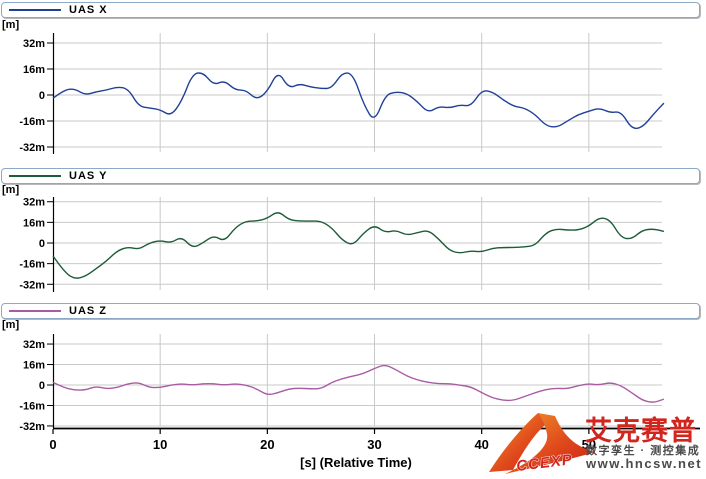 The height and width of the screenshot is (479, 706). I want to click on svg-text: 50, so click(589, 444).